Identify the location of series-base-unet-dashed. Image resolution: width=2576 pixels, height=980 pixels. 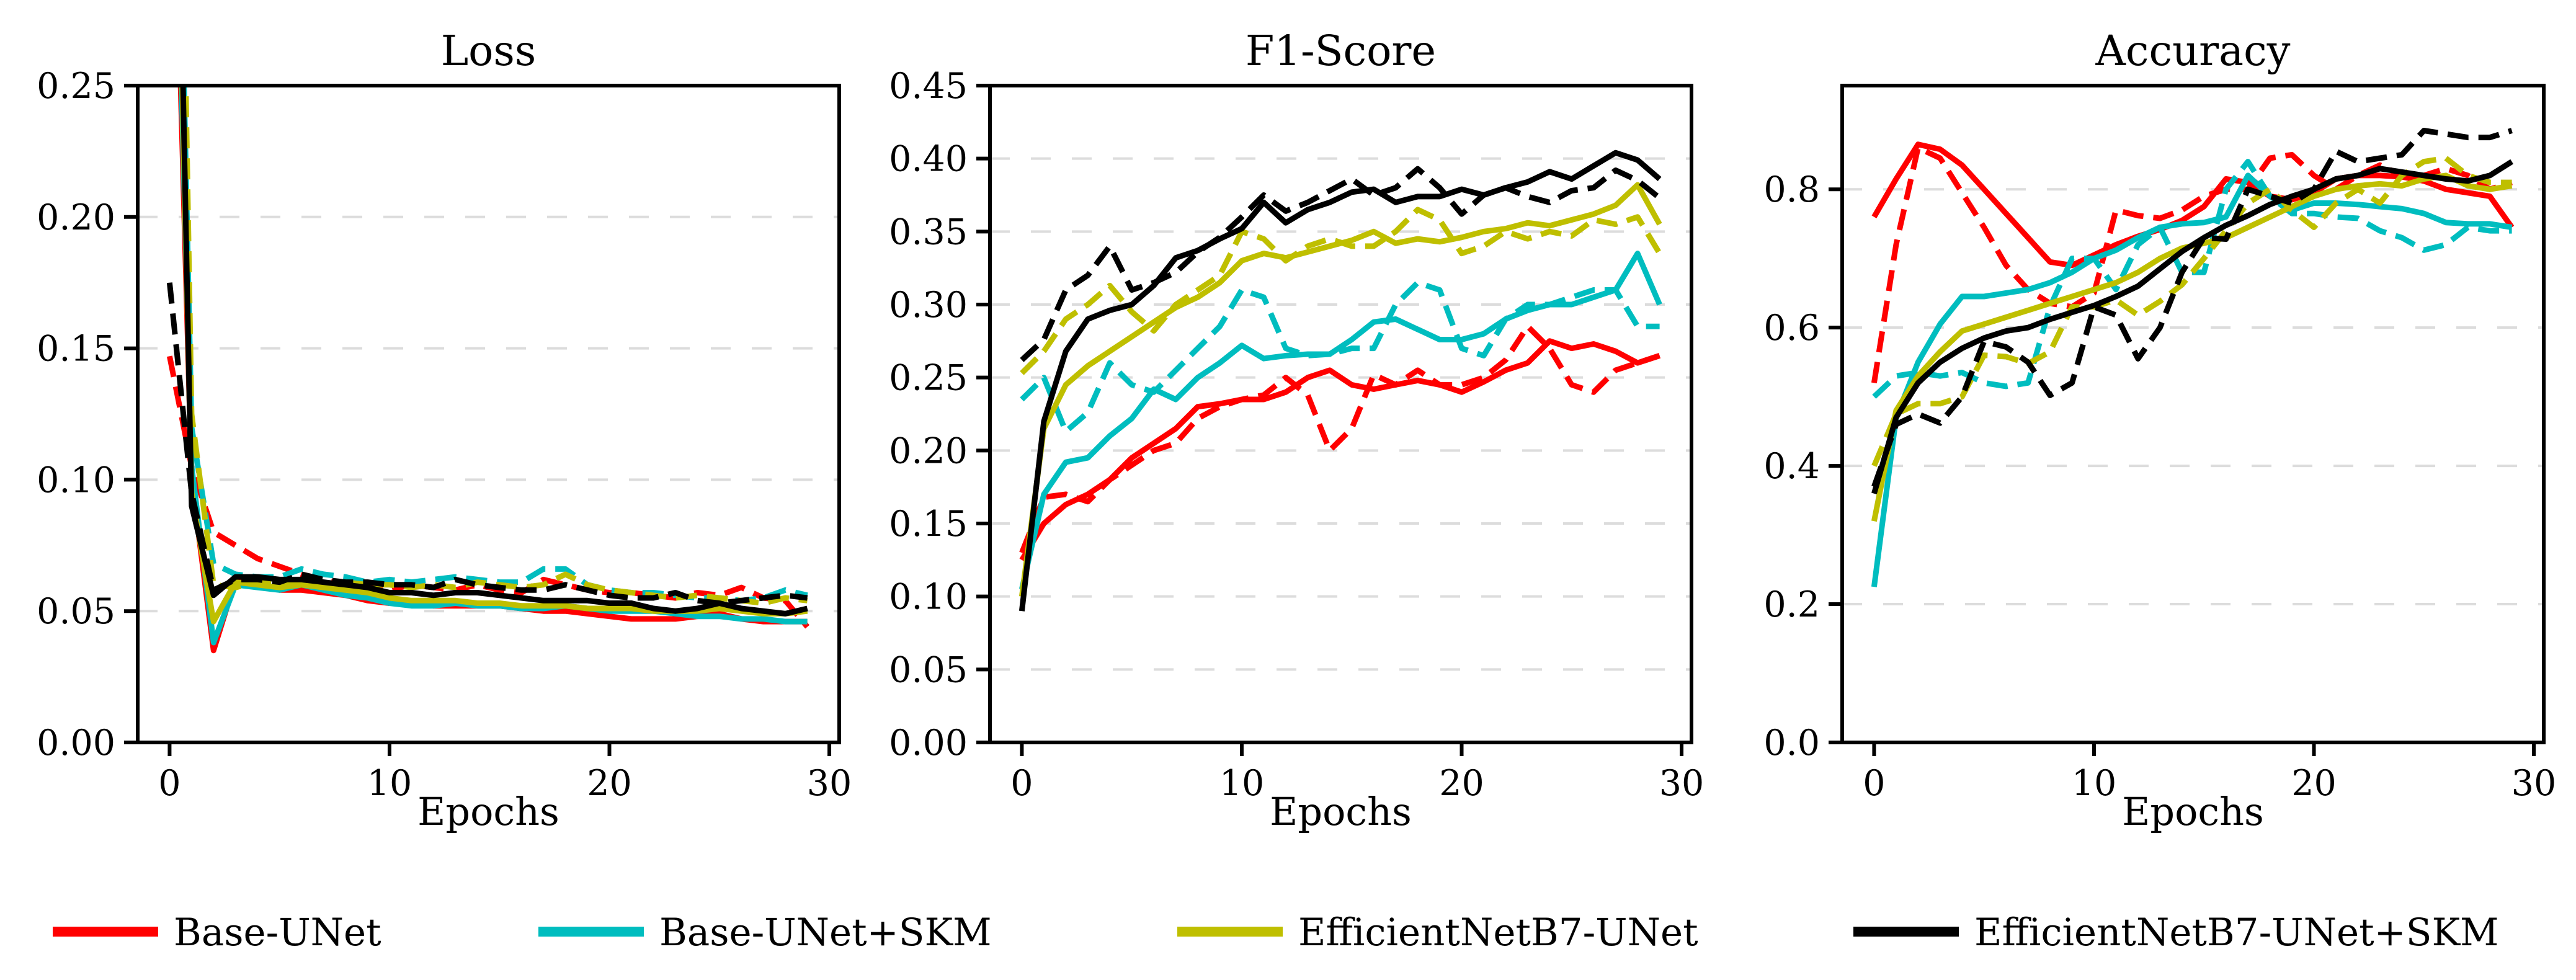
(1340, 438).